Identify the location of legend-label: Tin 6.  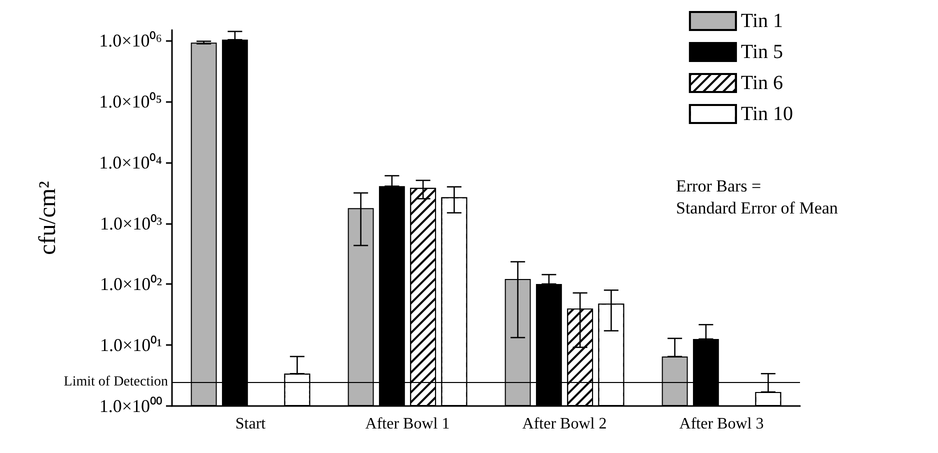
(762, 83).